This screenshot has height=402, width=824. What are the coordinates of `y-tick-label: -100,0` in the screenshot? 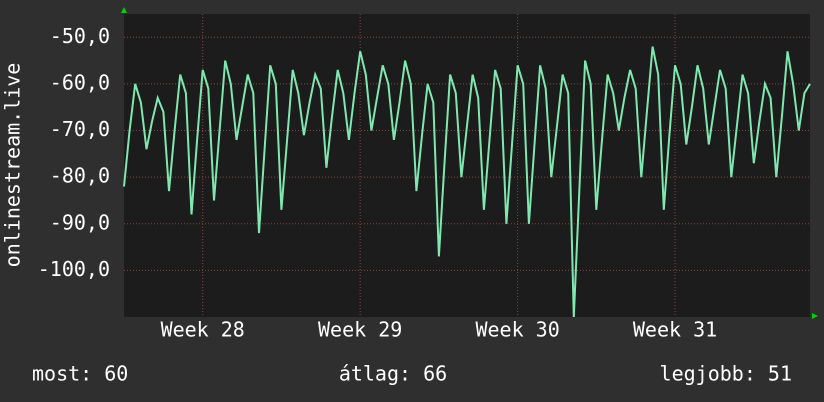 It's located at (74, 269).